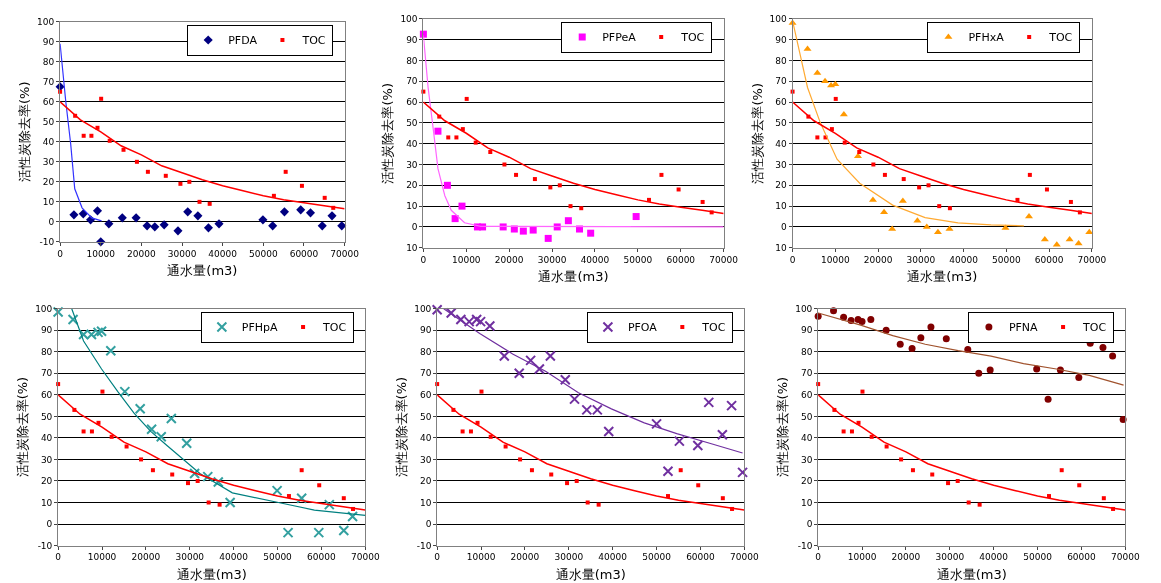  I want to click on legend-label: PFDA, so click(243, 41).